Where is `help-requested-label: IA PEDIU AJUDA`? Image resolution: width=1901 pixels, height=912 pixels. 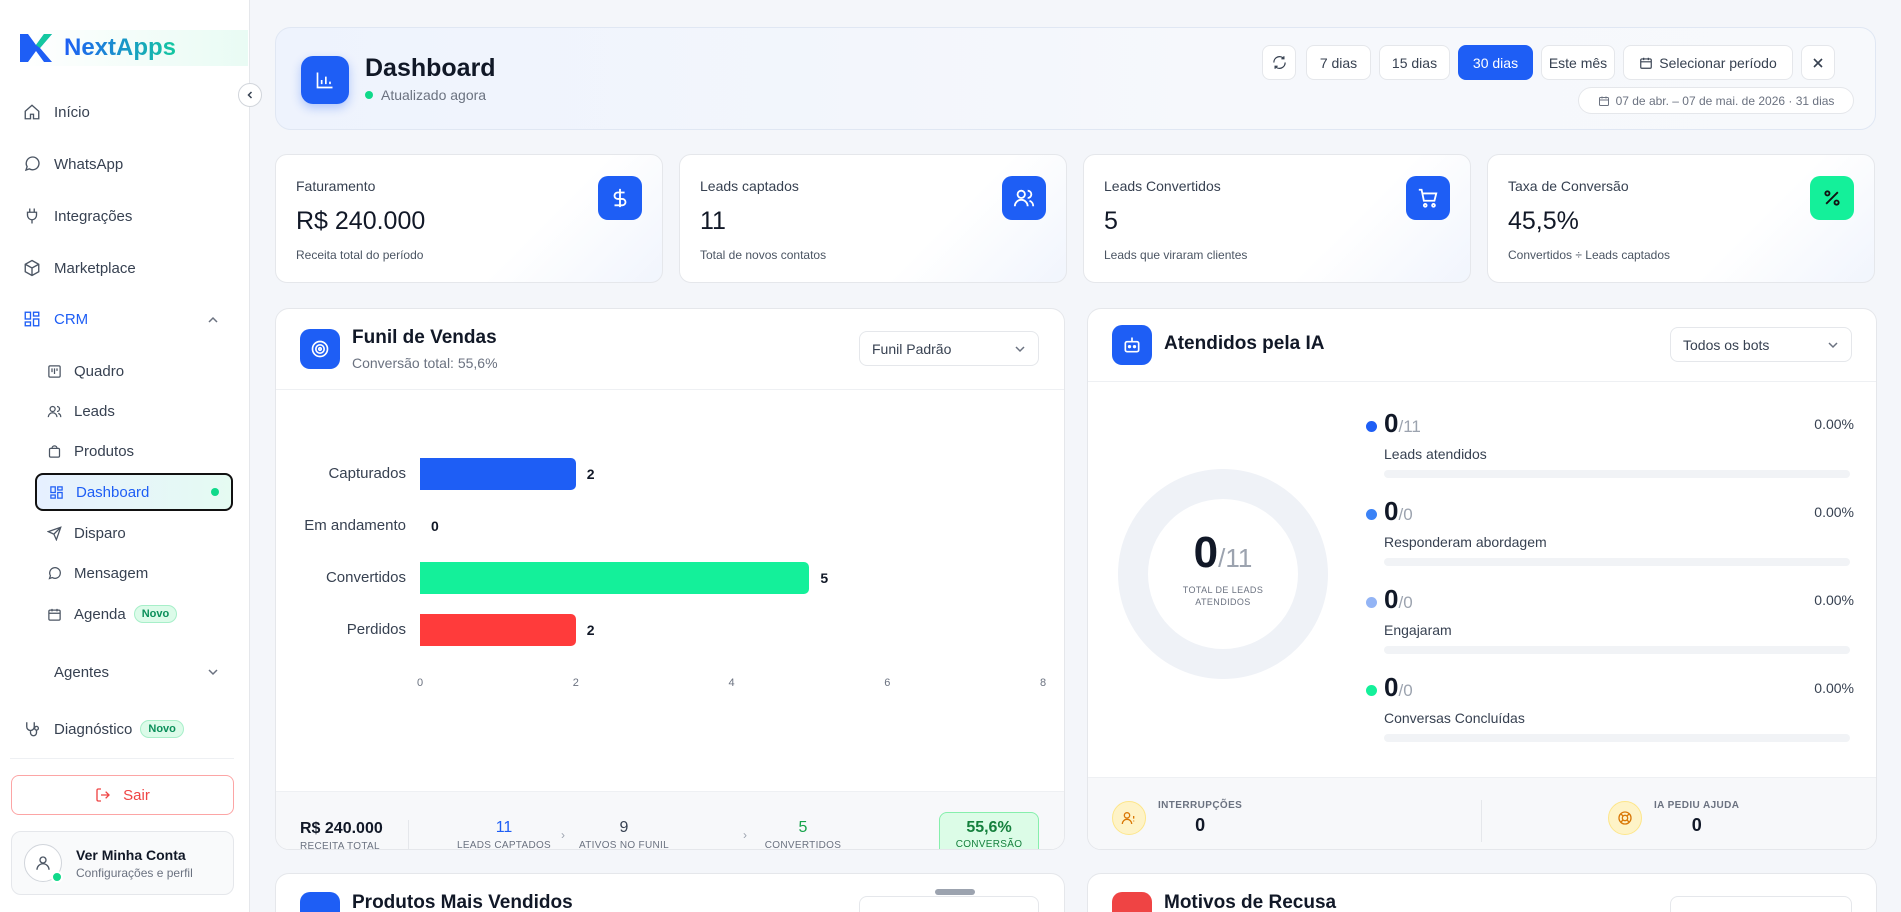 help-requested-label: IA PEDIU AJUDA is located at coordinates (1697, 805).